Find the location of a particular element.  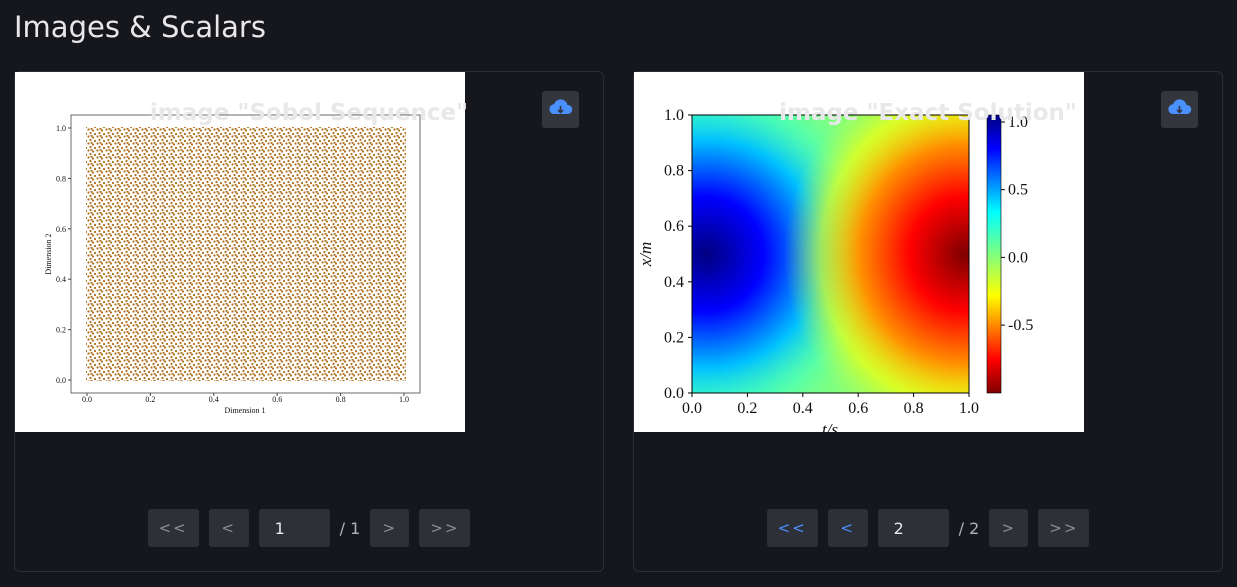

pager: << <1/ 1 > >> is located at coordinates (309, 528).